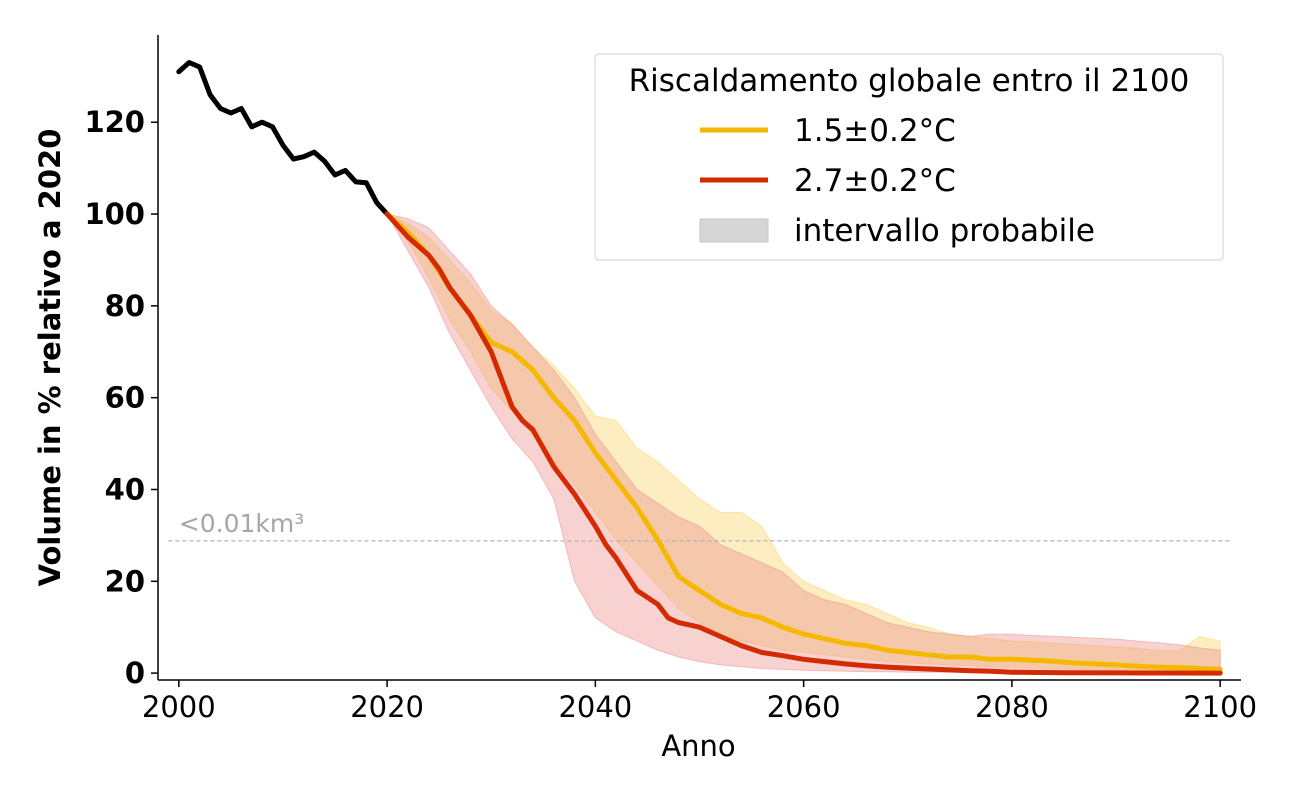  Describe the element at coordinates (698, 746) in the screenshot. I see `x-axis-label: Anno` at that location.